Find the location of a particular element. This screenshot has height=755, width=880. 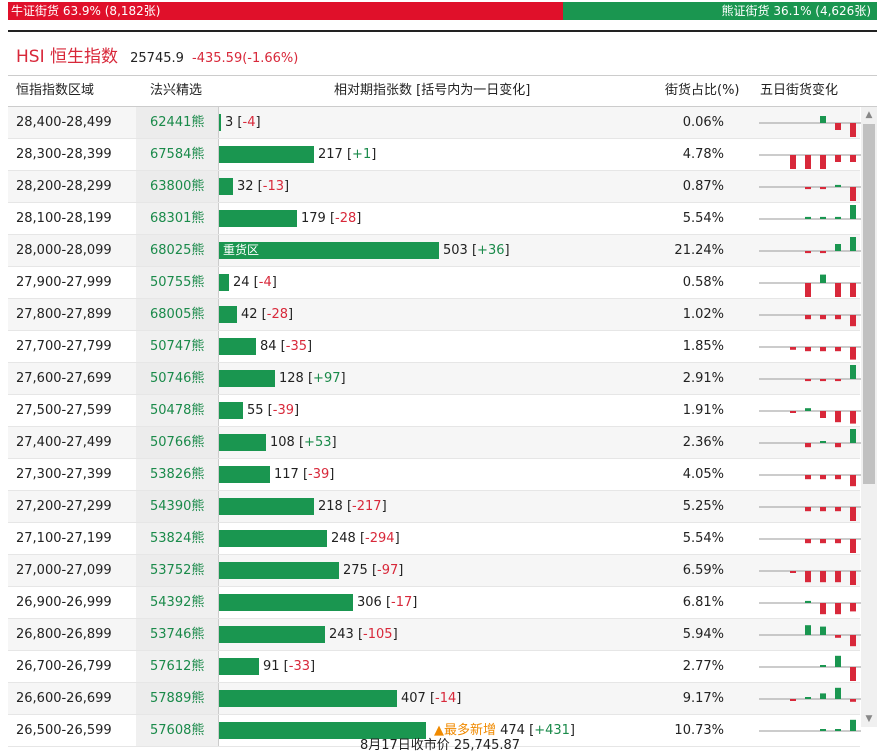

table-row: 26,600-26,699 57889熊 407 [-14] 9.17% is located at coordinates (434, 699).